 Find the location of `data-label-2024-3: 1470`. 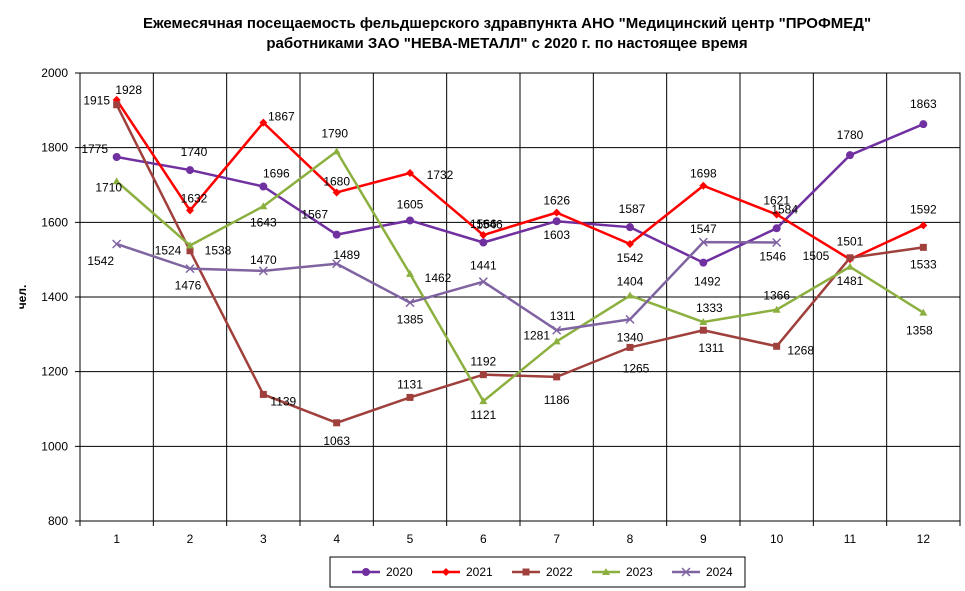

data-label-2024-3: 1470 is located at coordinates (263, 260).